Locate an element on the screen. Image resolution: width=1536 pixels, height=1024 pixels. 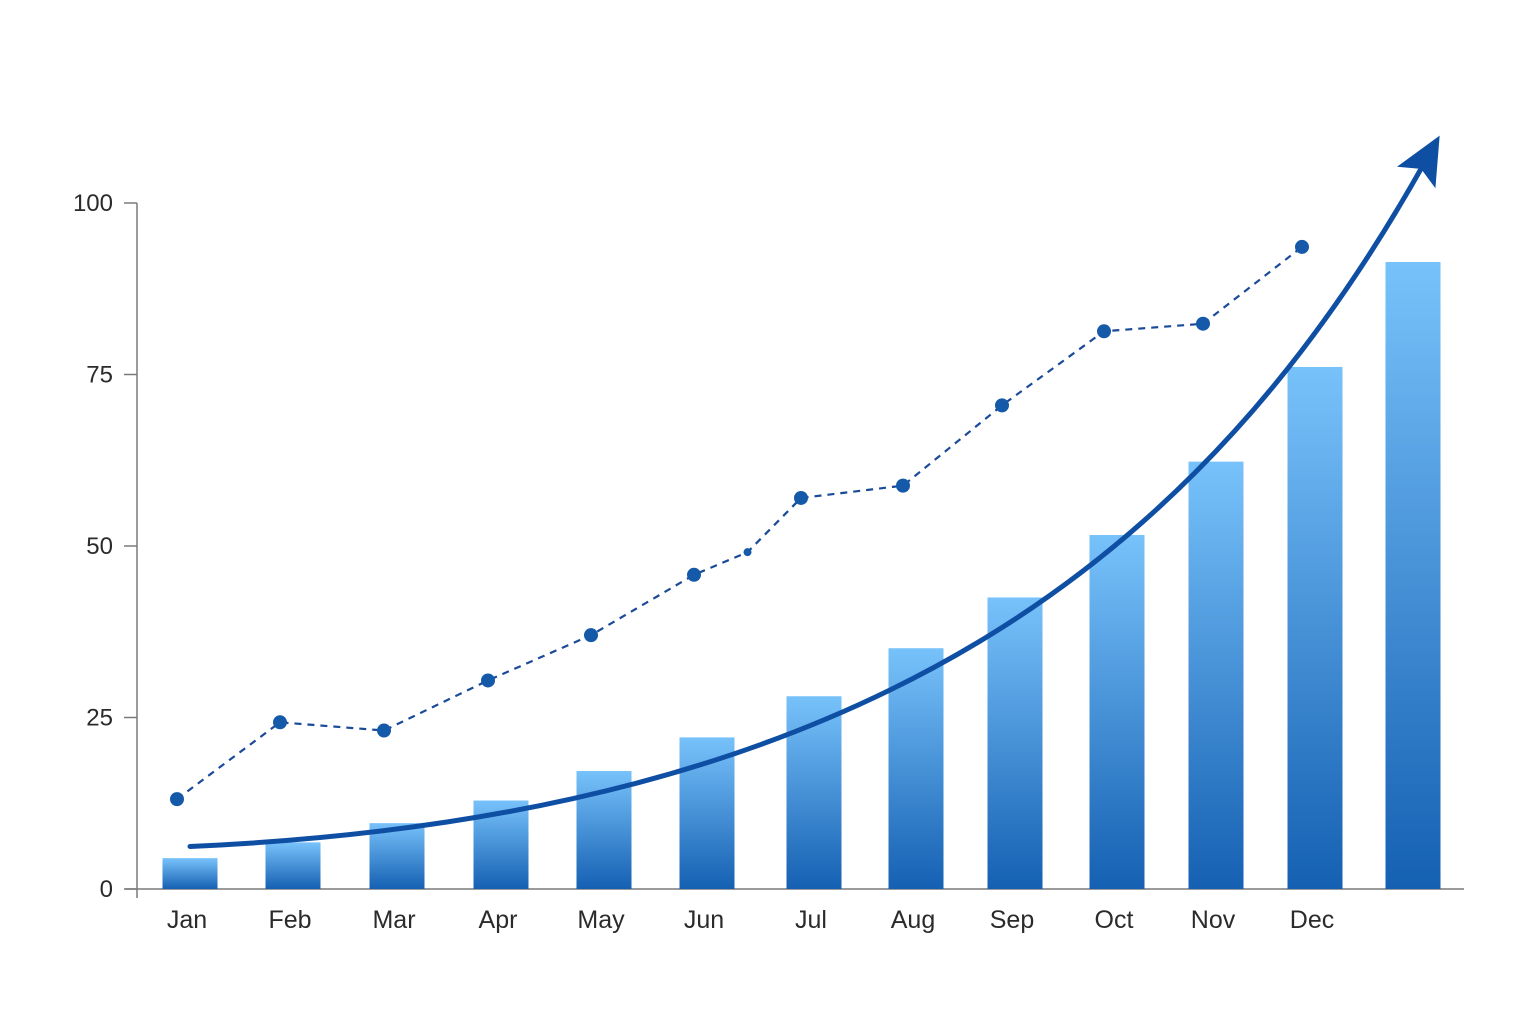
x-tick-label: Jul is located at coordinates (811, 920).